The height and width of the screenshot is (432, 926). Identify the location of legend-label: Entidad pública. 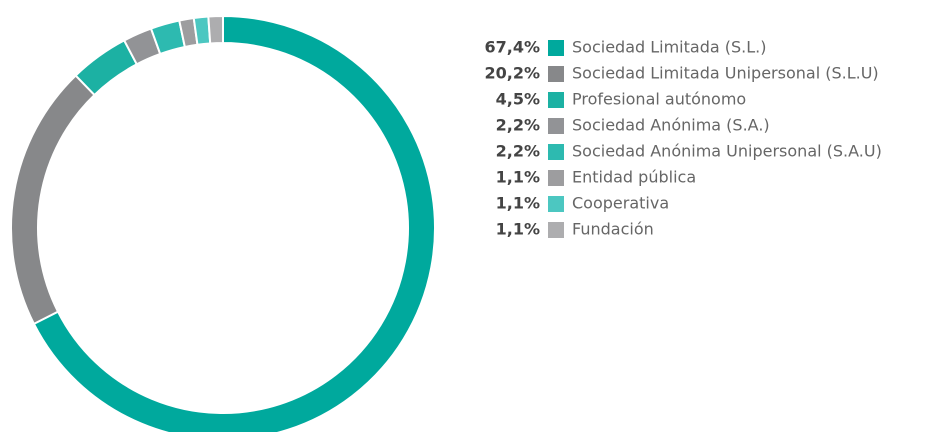
(634, 177).